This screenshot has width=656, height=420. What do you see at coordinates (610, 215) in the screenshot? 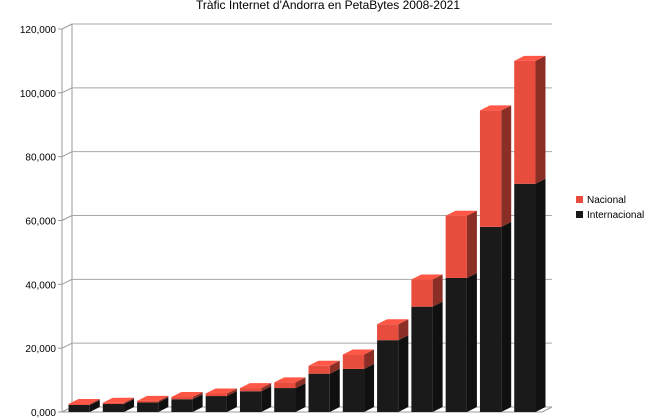
I see `legend-item-internacional: Internacional` at bounding box center [610, 215].